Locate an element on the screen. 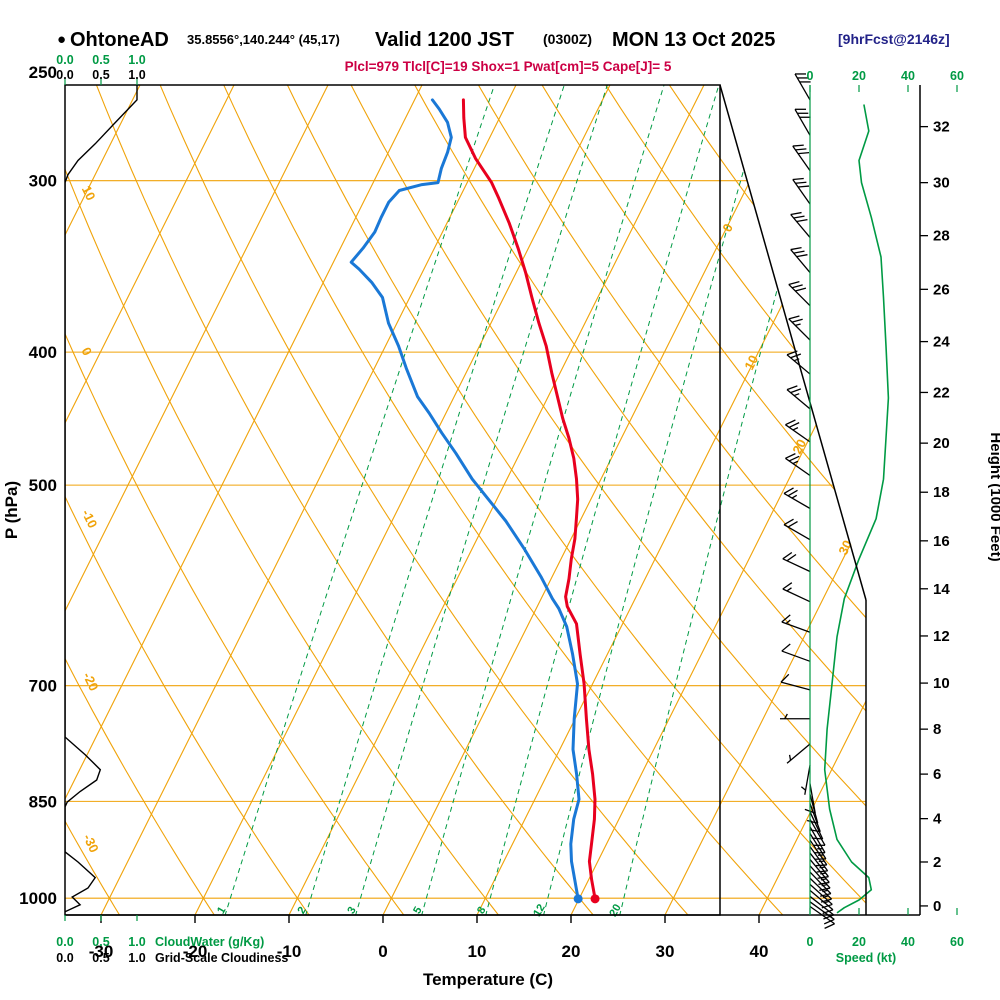  speed-tick-label: 60 is located at coordinates (957, 76).